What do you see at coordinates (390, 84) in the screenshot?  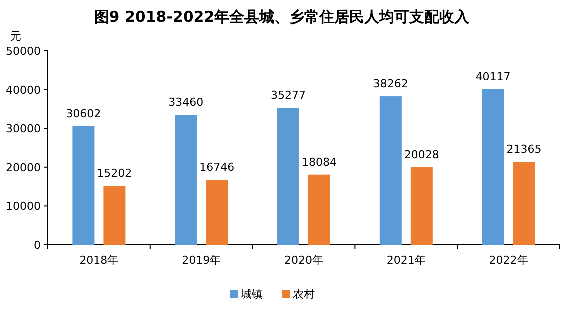 I see `data-label: 38262` at bounding box center [390, 84].